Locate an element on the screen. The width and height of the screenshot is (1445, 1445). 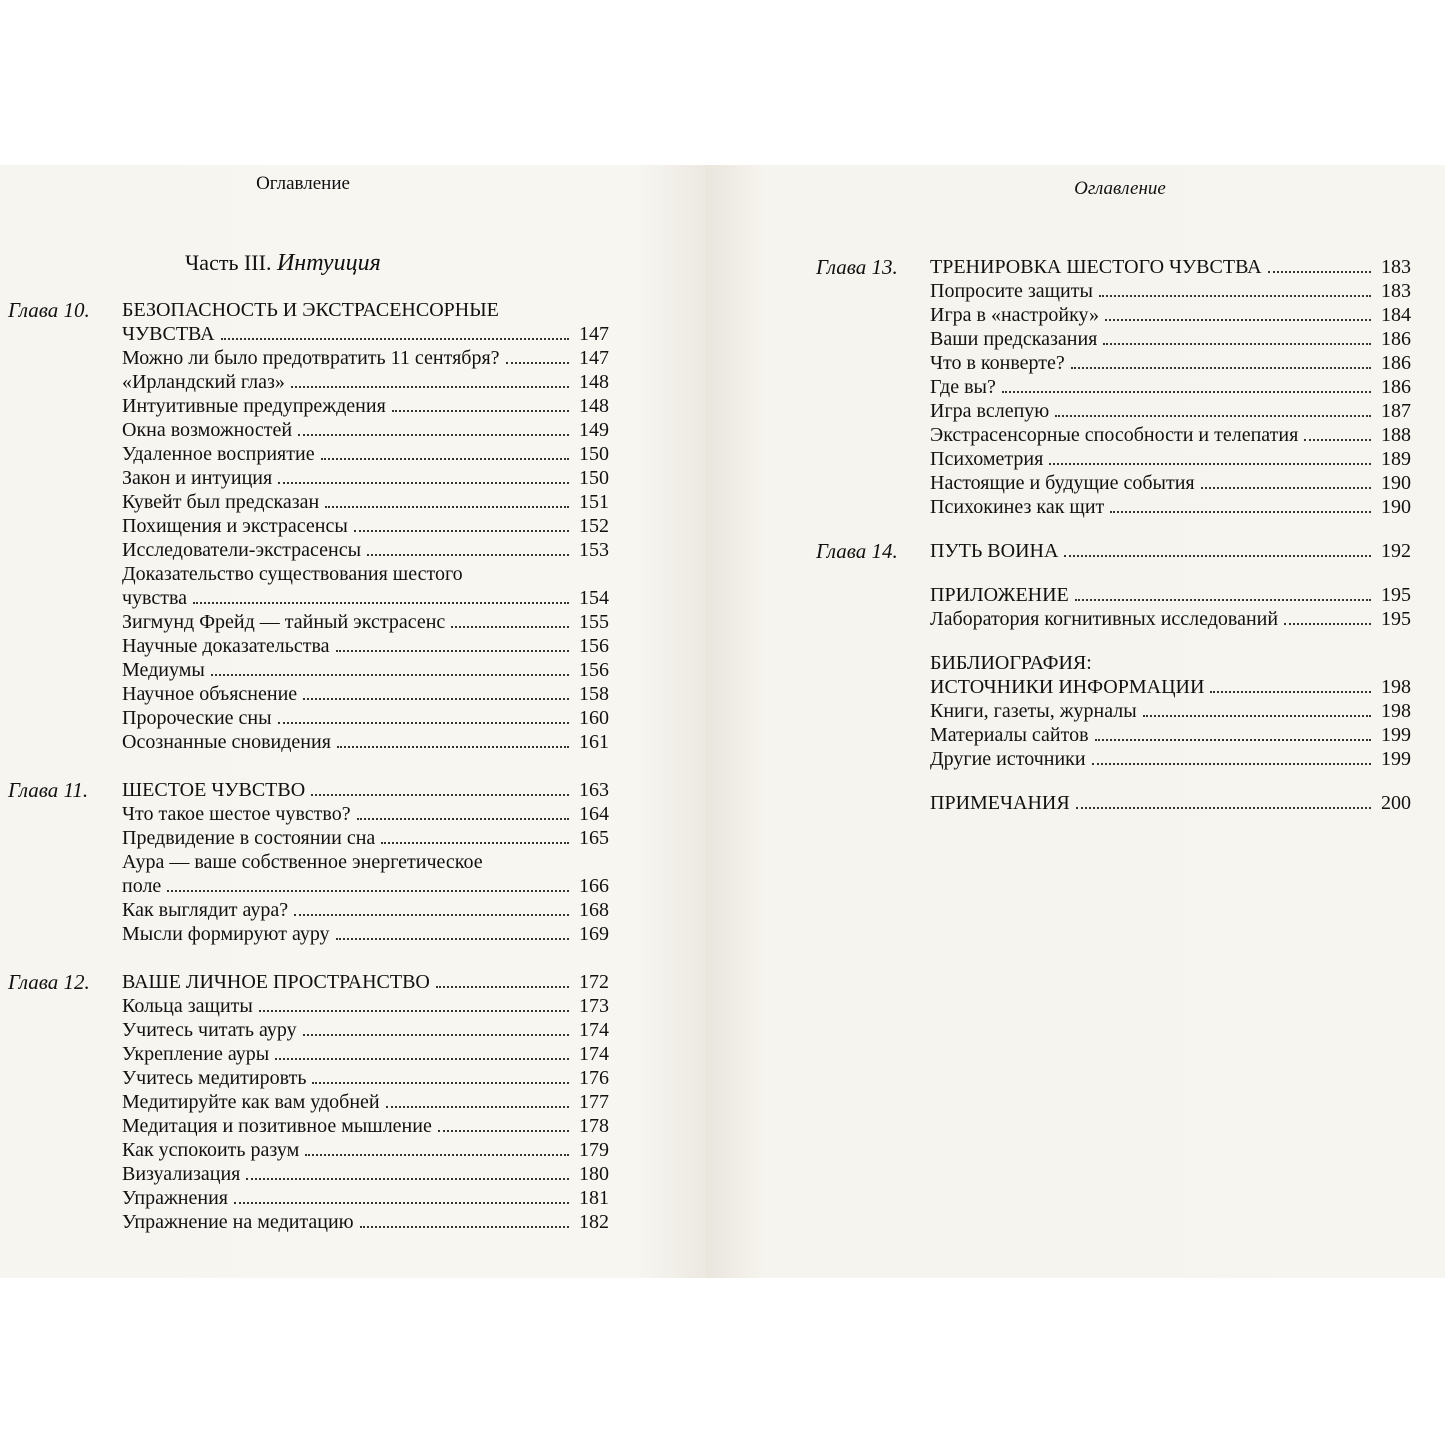
entry-line: Укрепление ауры 174 is located at coordinates (365, 1054).